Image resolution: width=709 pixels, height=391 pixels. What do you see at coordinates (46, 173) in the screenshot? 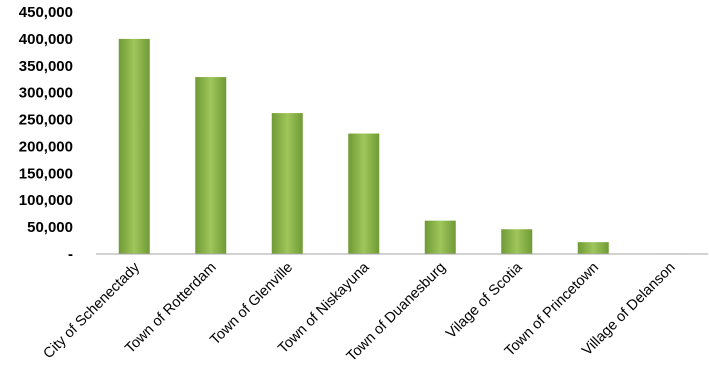
I see `y-tick-label: 150,000` at bounding box center [46, 173].